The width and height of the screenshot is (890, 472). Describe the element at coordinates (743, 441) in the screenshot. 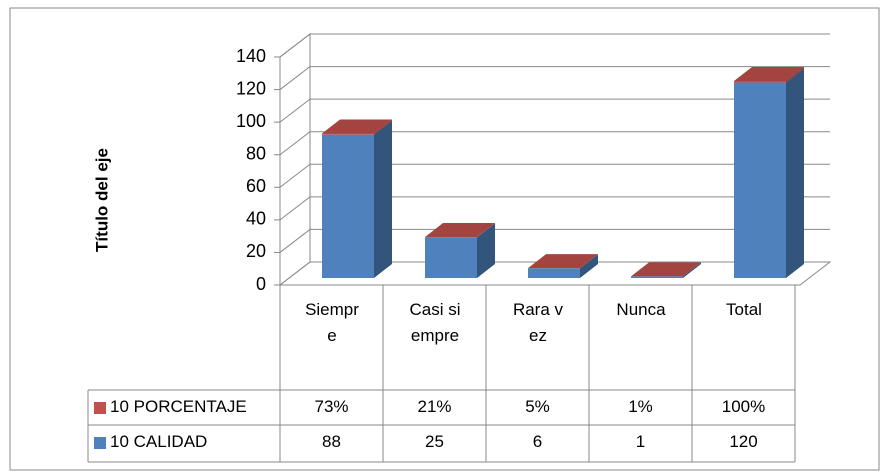

I see `table-value: 120` at that location.